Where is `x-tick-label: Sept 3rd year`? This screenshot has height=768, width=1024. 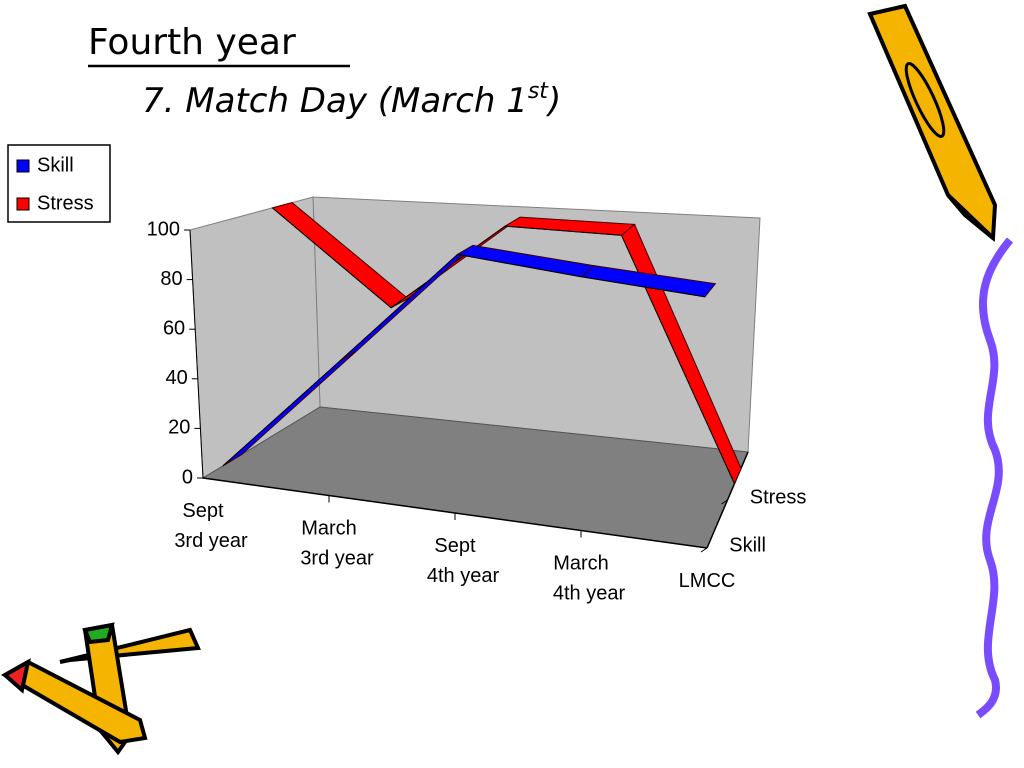 x-tick-label: Sept 3rd year is located at coordinates (211, 526).